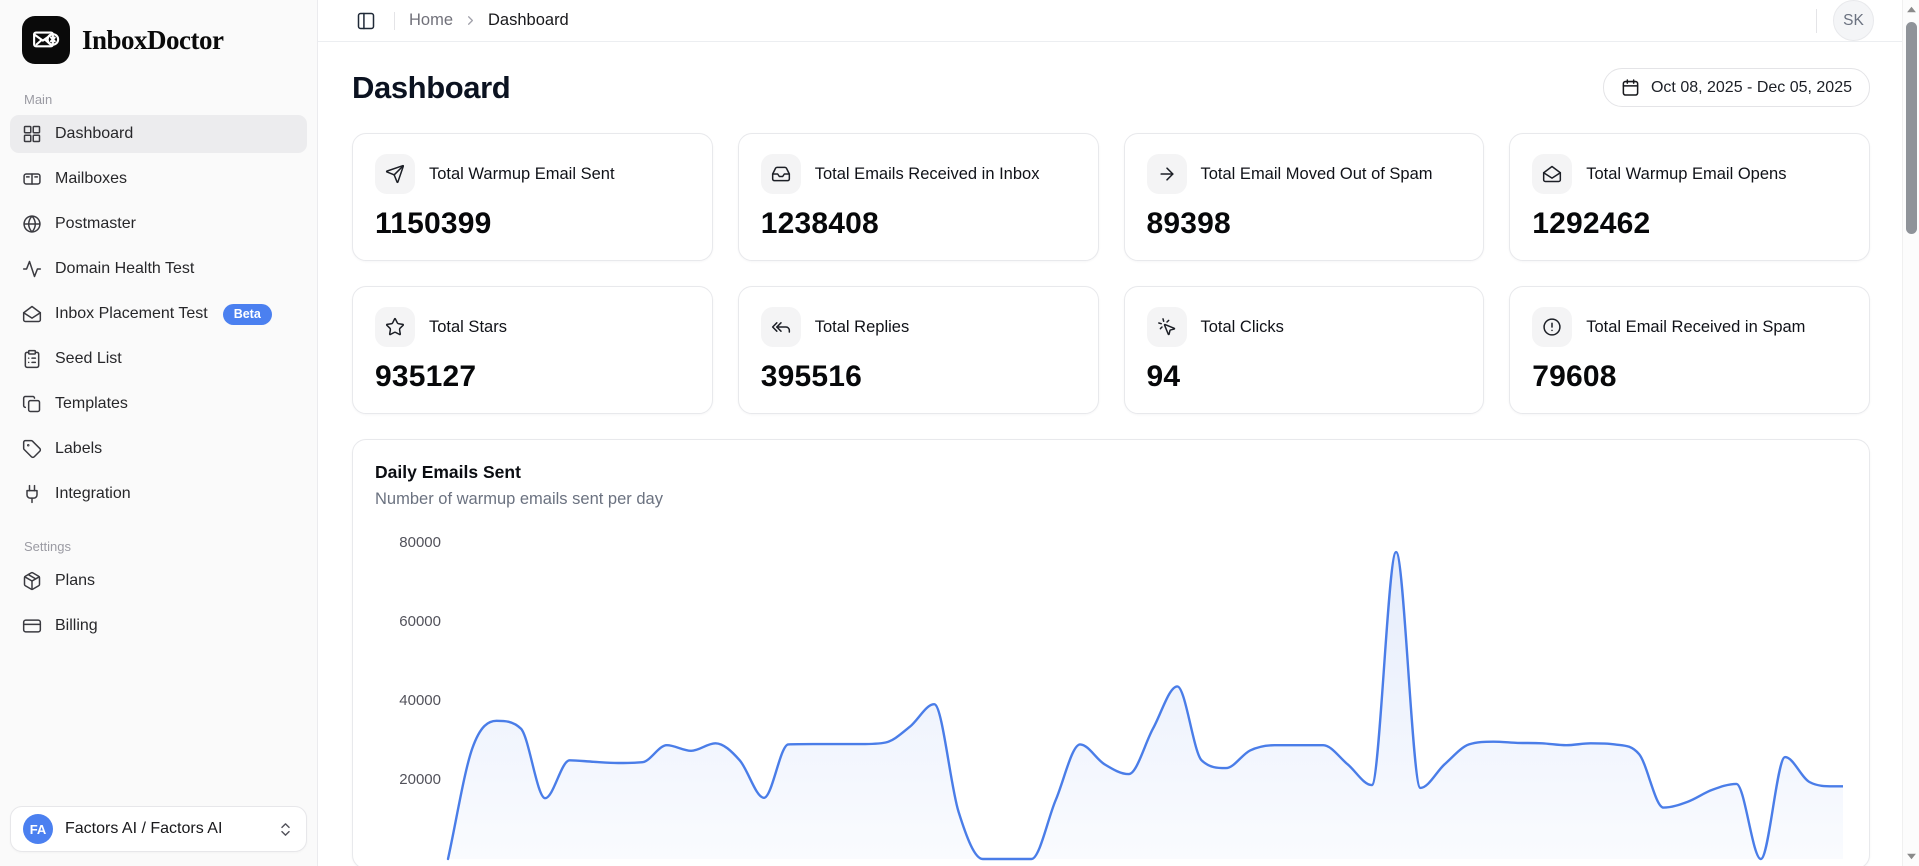 Image resolution: width=1919 pixels, height=866 pixels. I want to click on sidebar-item-label: Integration, so click(93, 493).